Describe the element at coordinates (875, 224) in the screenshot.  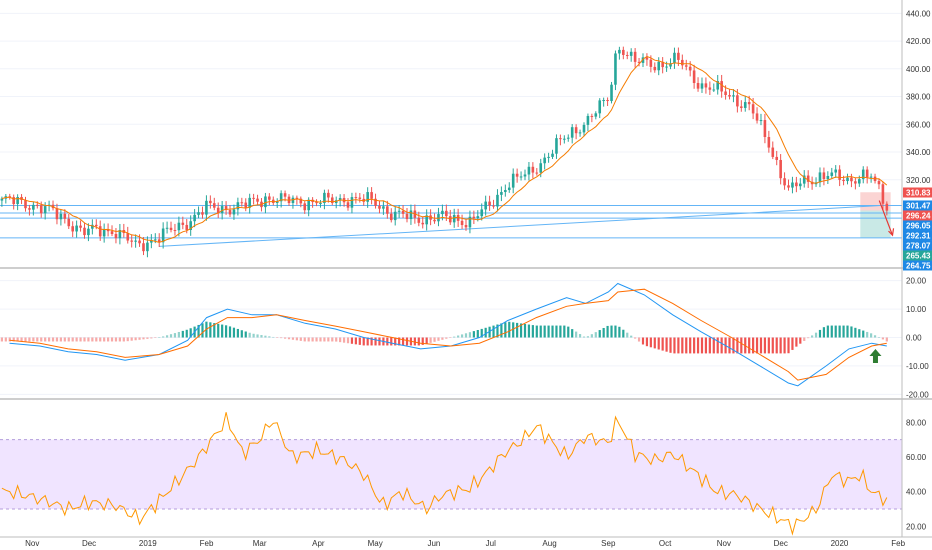
I see `reward-zone` at that location.